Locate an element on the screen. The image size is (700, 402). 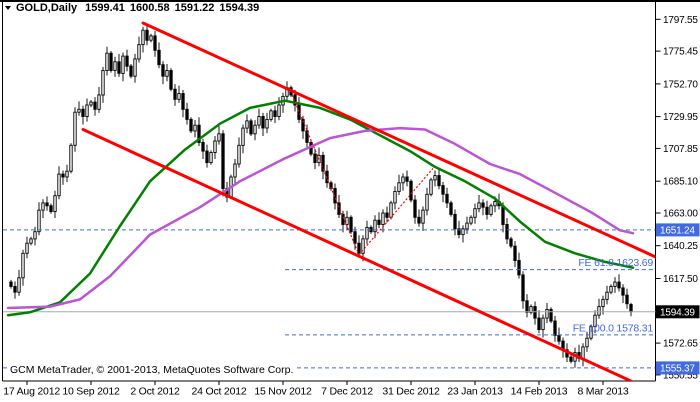
x-tick-label: 10 Sep 2012 is located at coordinates (91, 392).